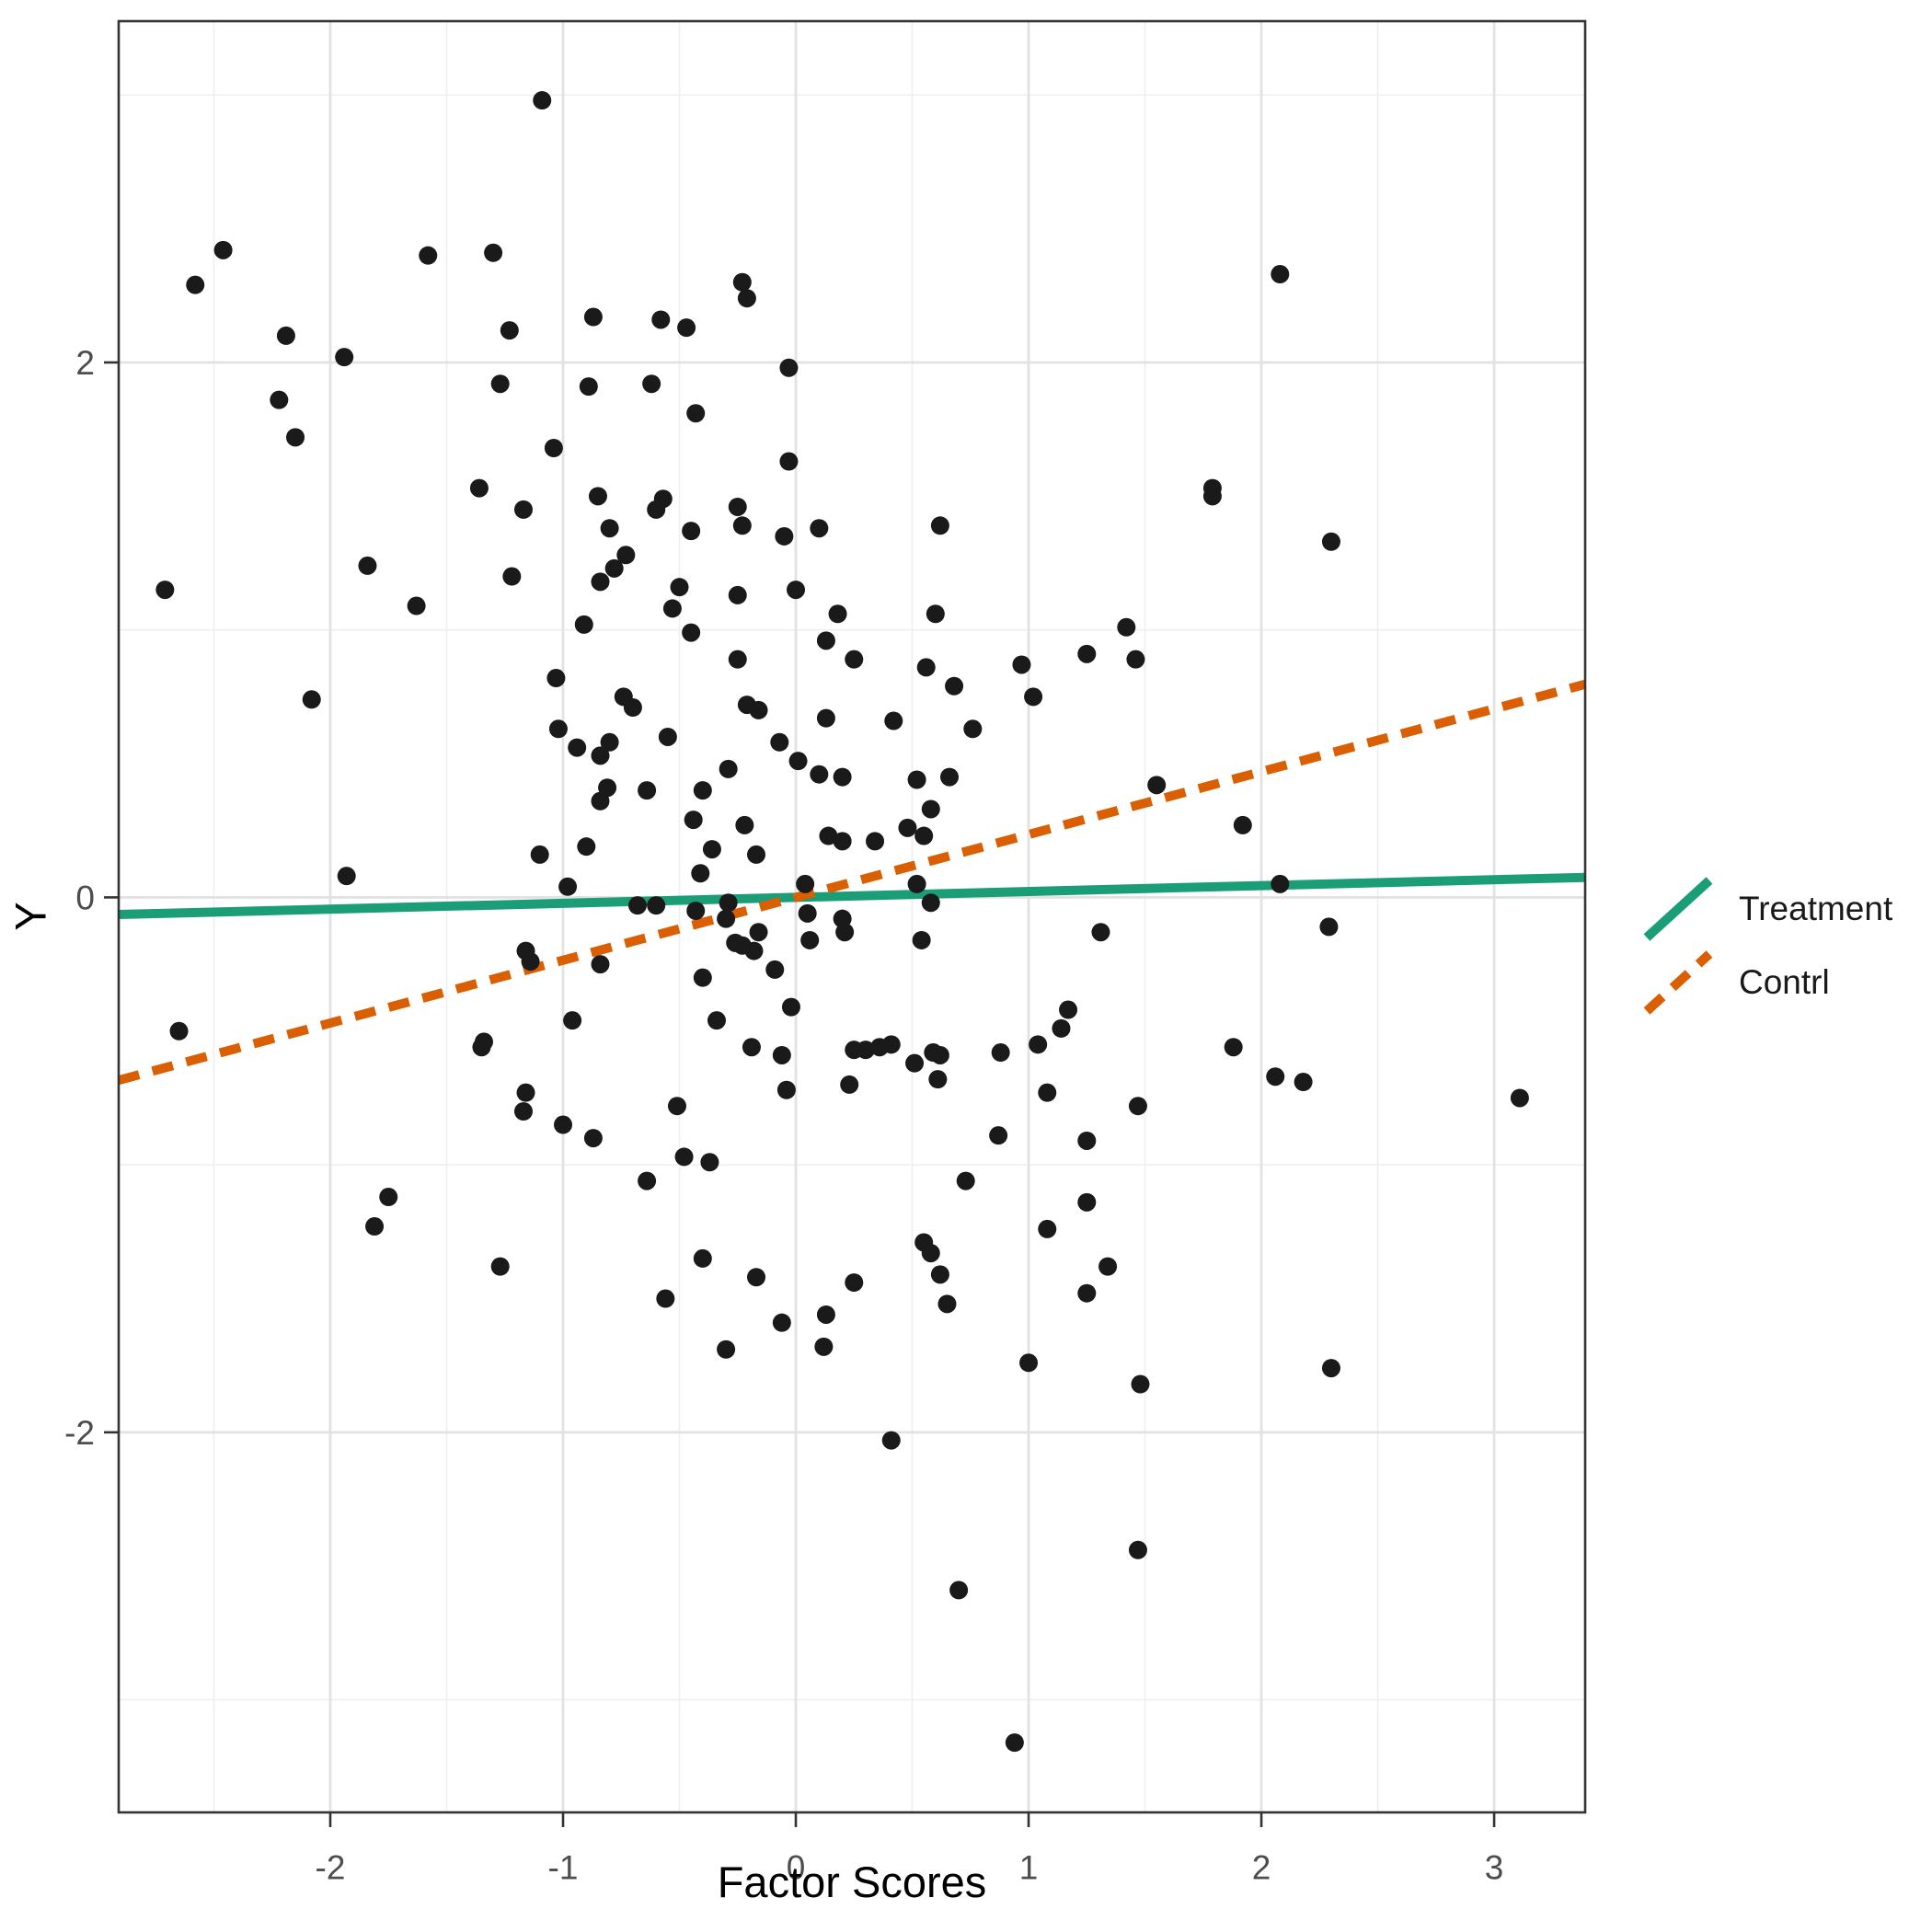 The width and height of the screenshot is (1932, 1932). What do you see at coordinates (1261, 1867) in the screenshot?
I see `x-axis-tick-label: 2` at bounding box center [1261, 1867].